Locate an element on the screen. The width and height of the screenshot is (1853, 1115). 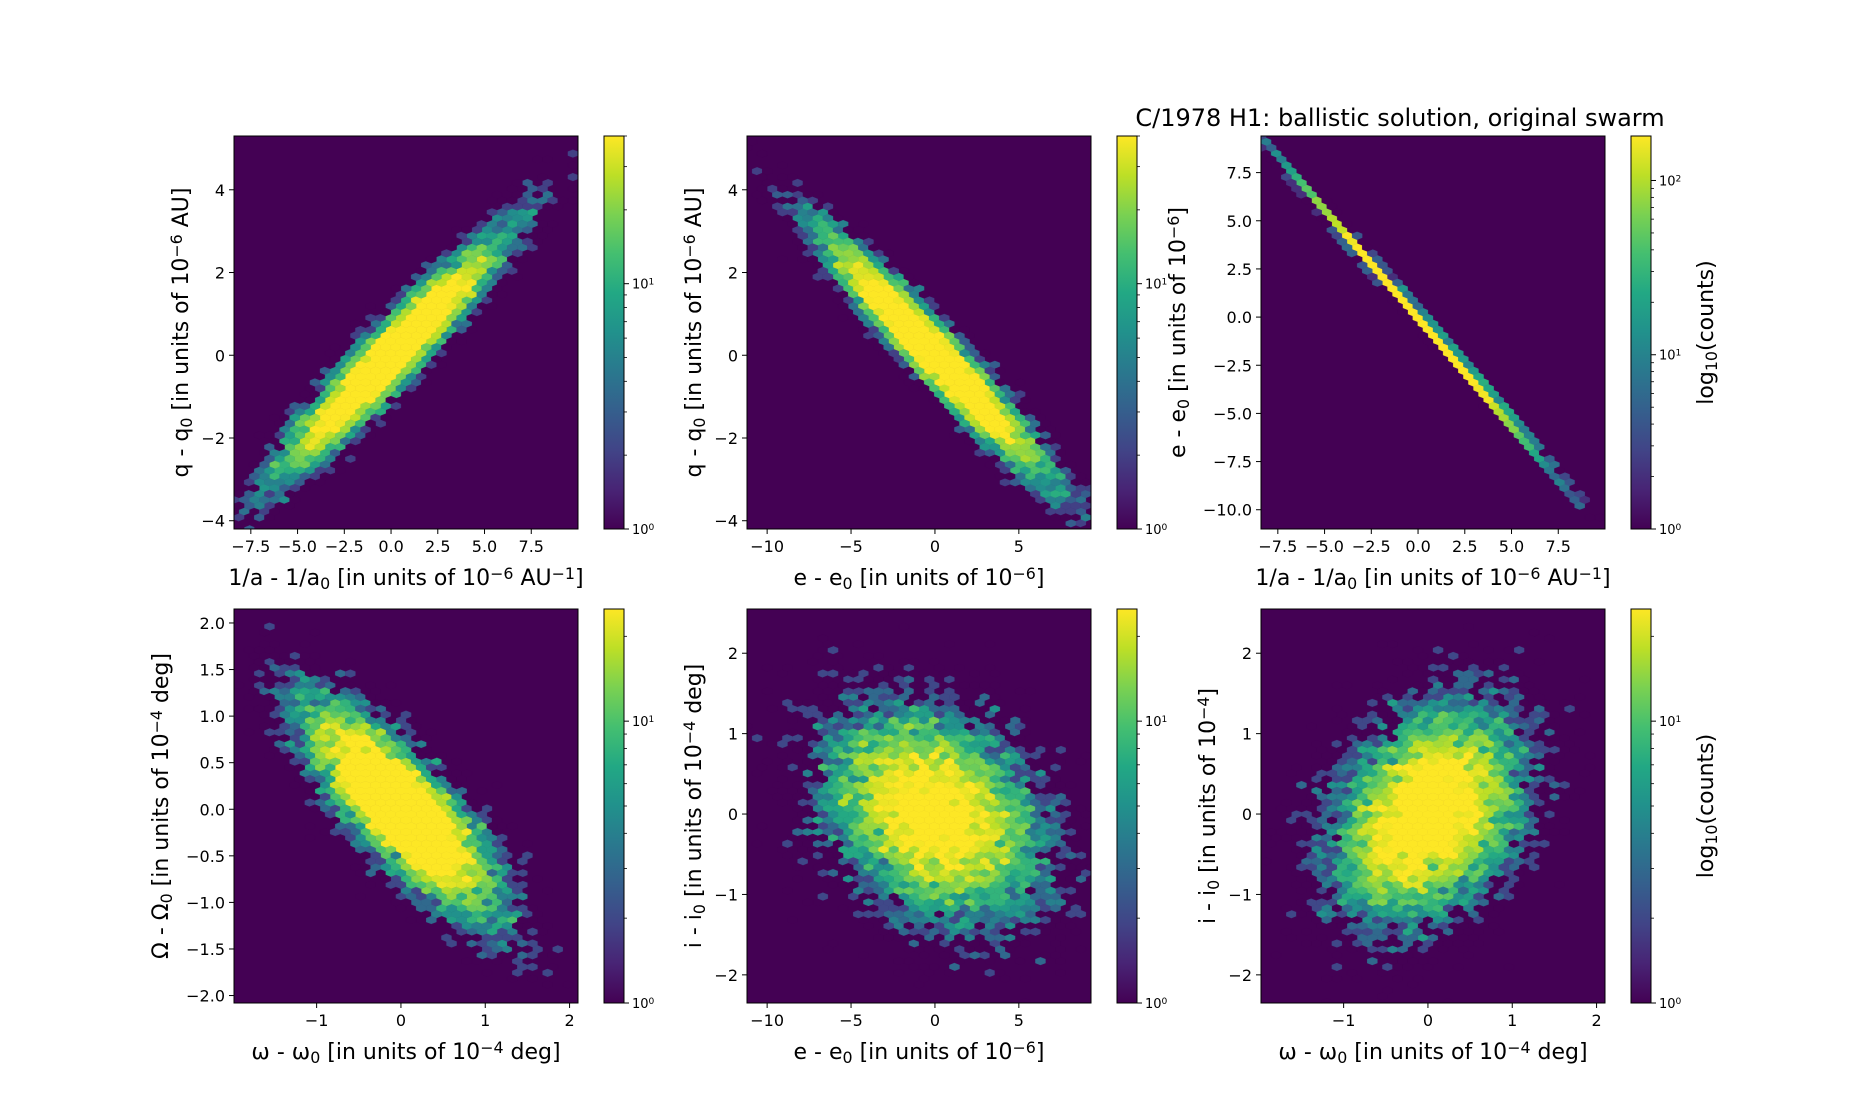
y-axis-label-part: 0 is located at coordinates (699, 423).